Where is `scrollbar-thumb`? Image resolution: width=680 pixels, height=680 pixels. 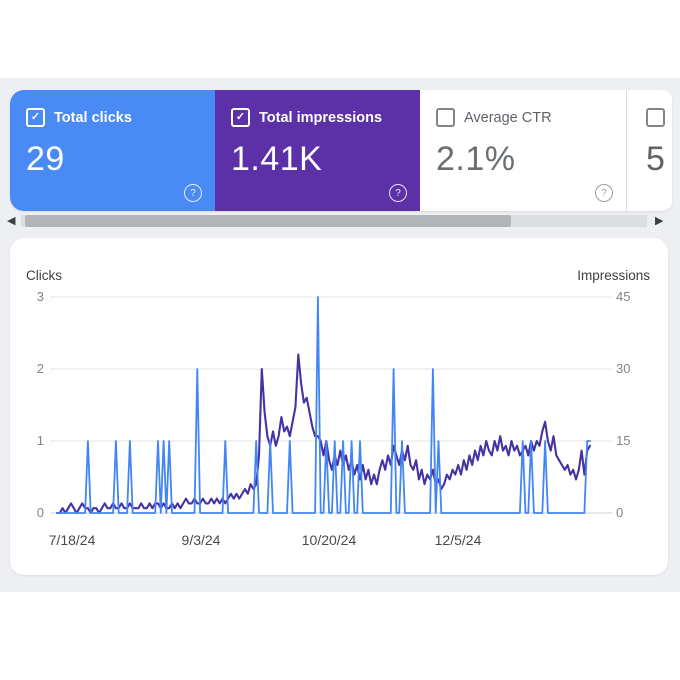 scrollbar-thumb is located at coordinates (268, 221).